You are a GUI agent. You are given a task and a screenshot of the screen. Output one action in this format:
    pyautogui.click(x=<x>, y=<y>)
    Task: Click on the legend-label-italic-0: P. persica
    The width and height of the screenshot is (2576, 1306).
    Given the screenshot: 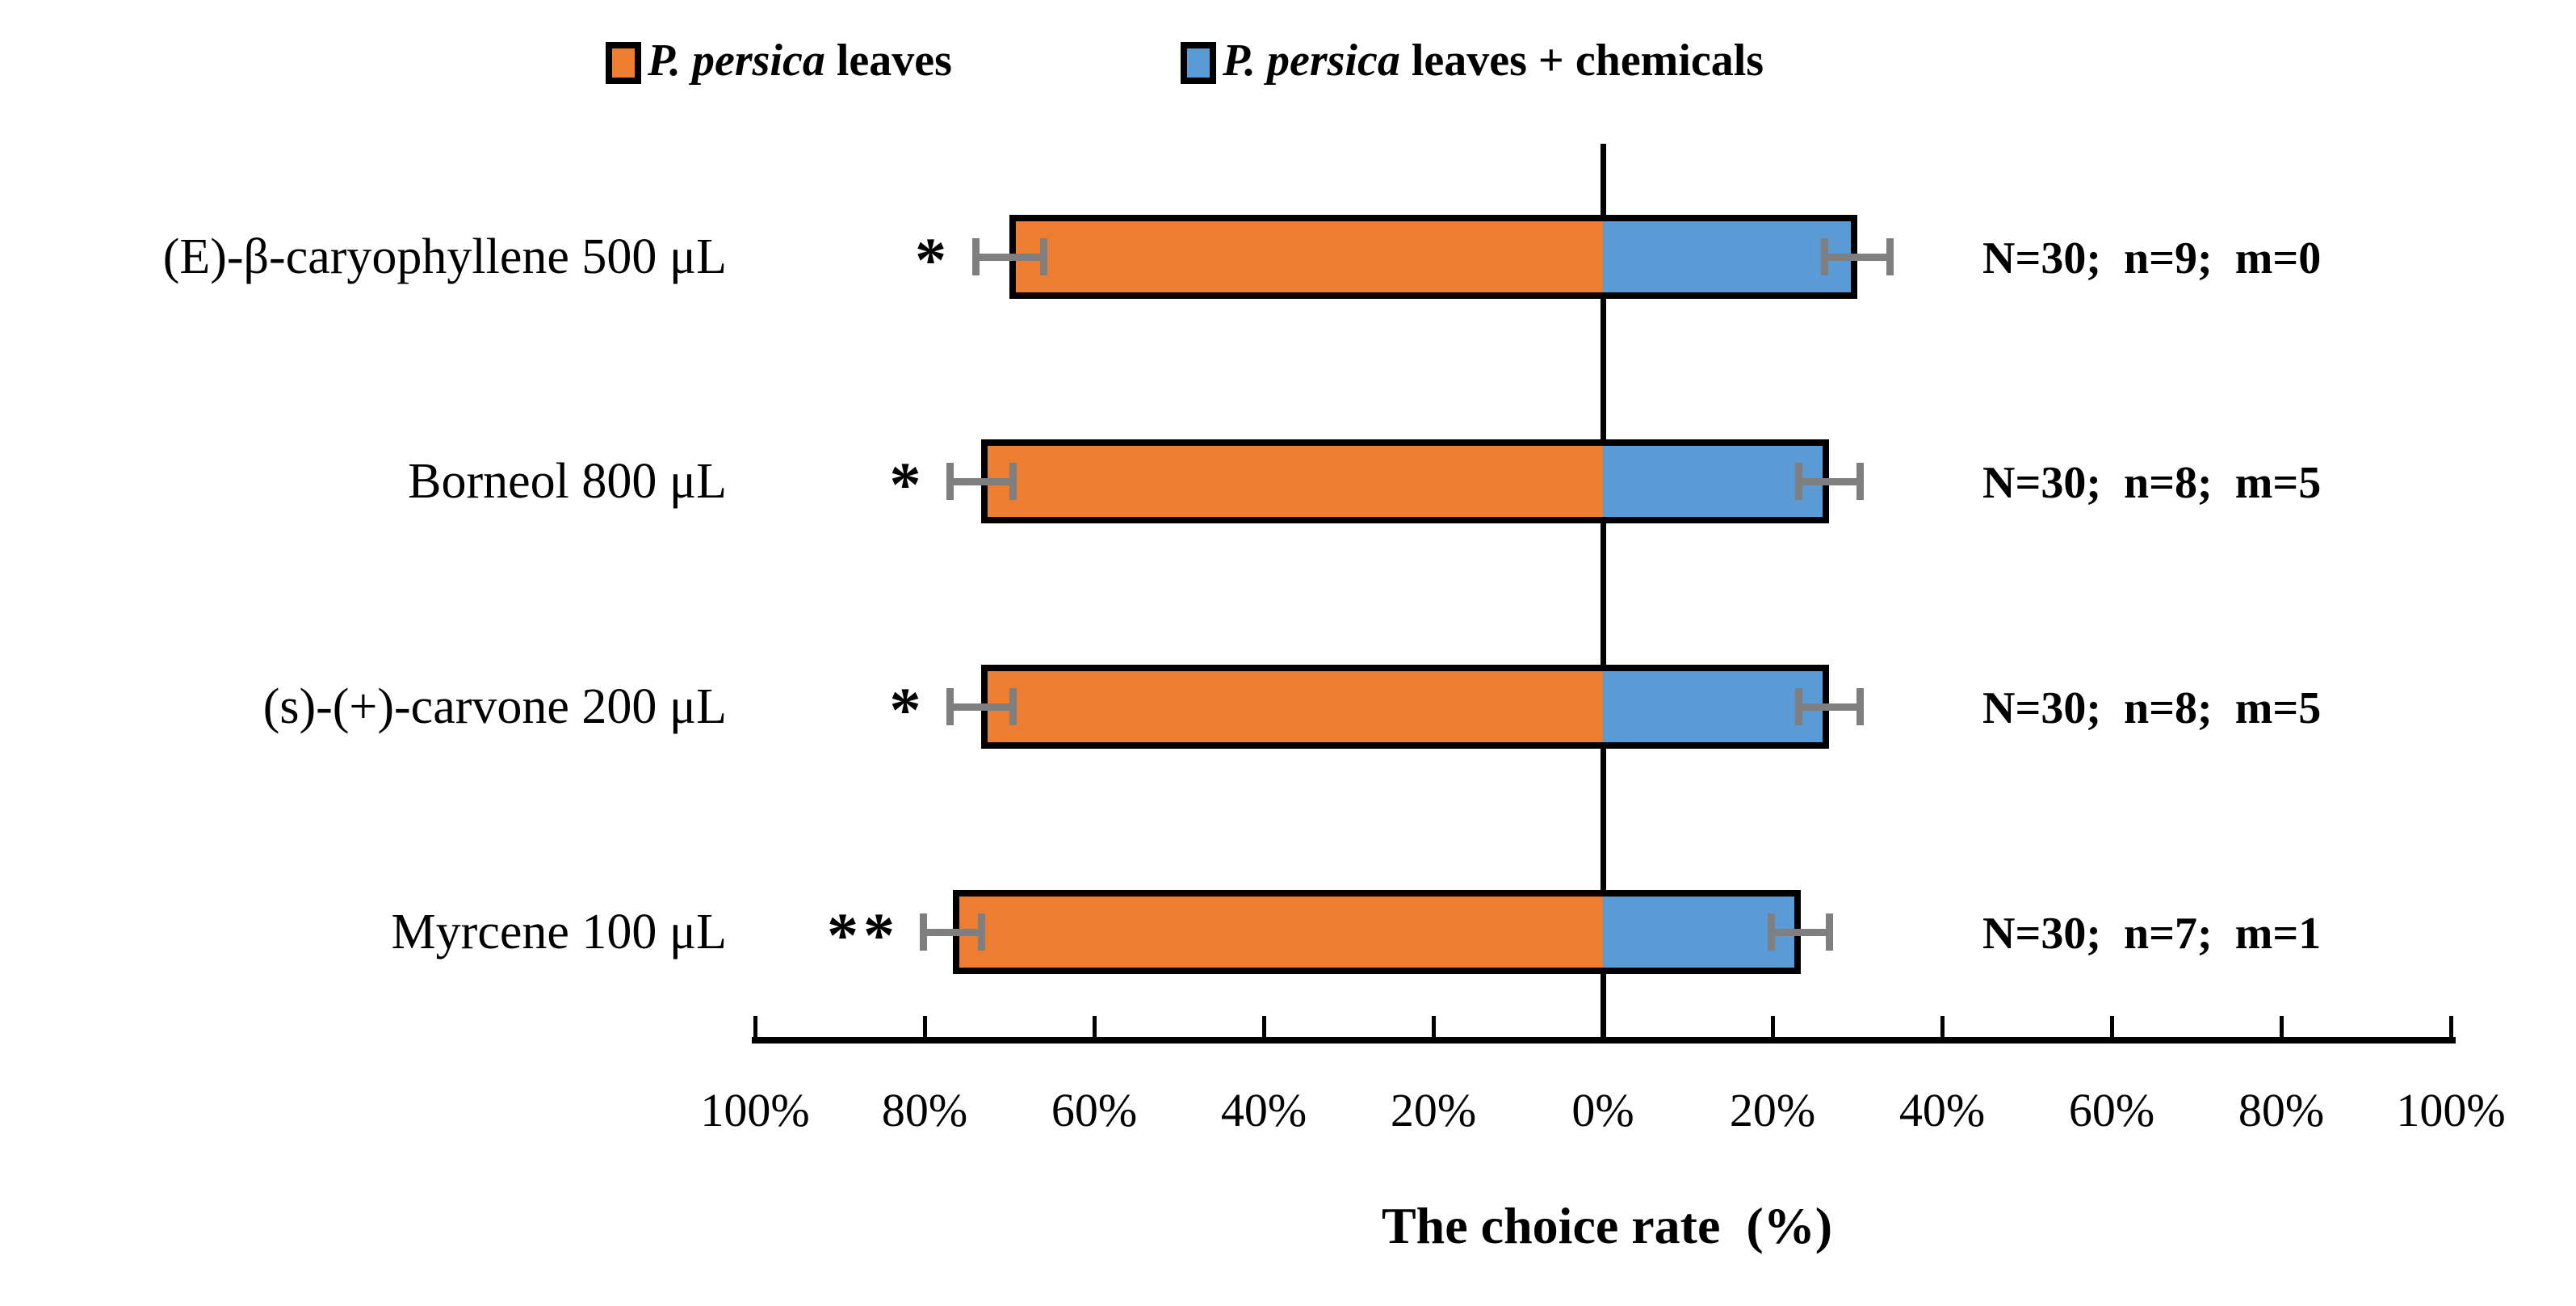 What is the action you would take?
    pyautogui.click(x=736, y=61)
    